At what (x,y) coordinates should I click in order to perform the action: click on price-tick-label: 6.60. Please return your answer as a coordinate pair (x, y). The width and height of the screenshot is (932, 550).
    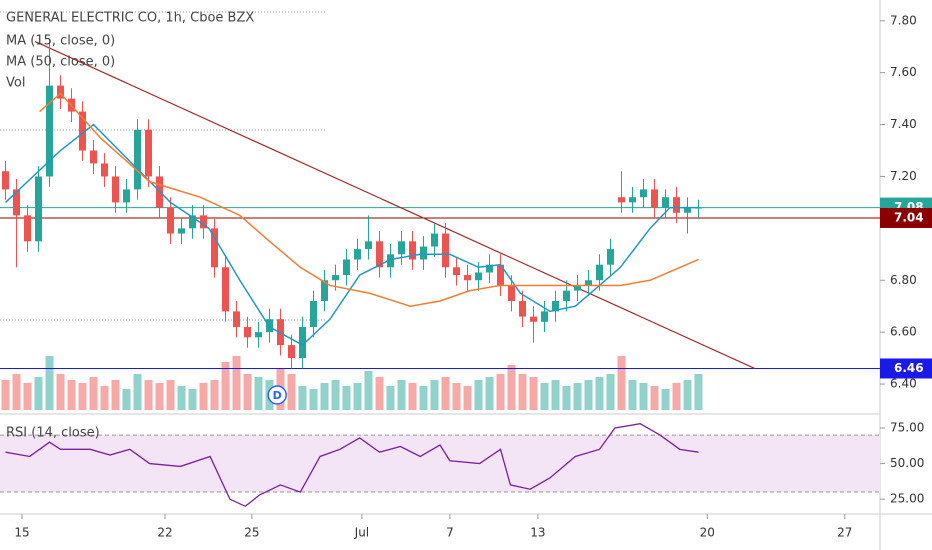
    Looking at the image, I should click on (903, 332).